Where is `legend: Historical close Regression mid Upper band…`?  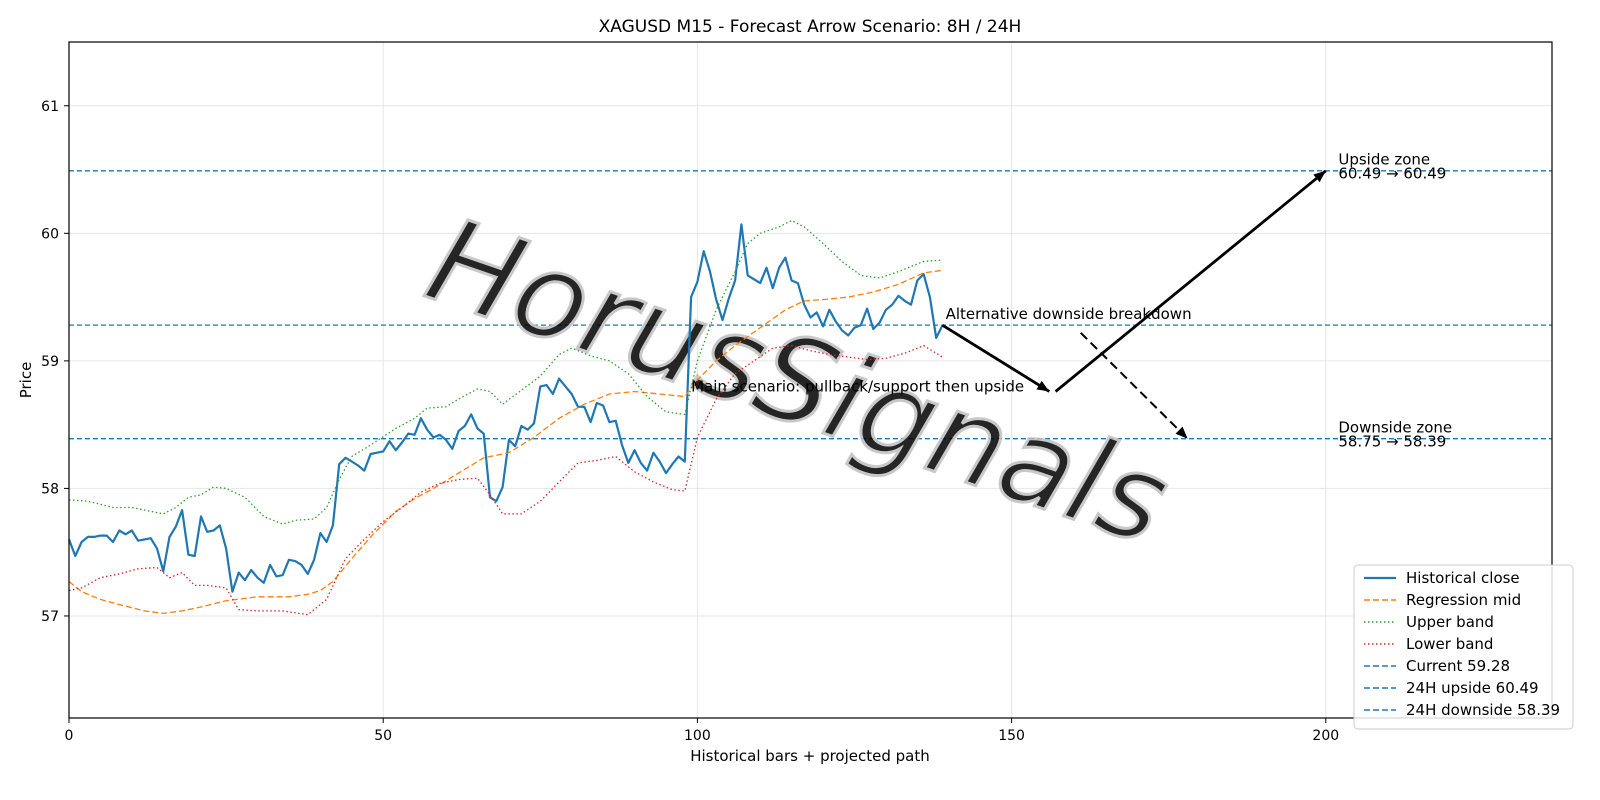 legend: Historical close Regression mid Upper band… is located at coordinates (1463, 647).